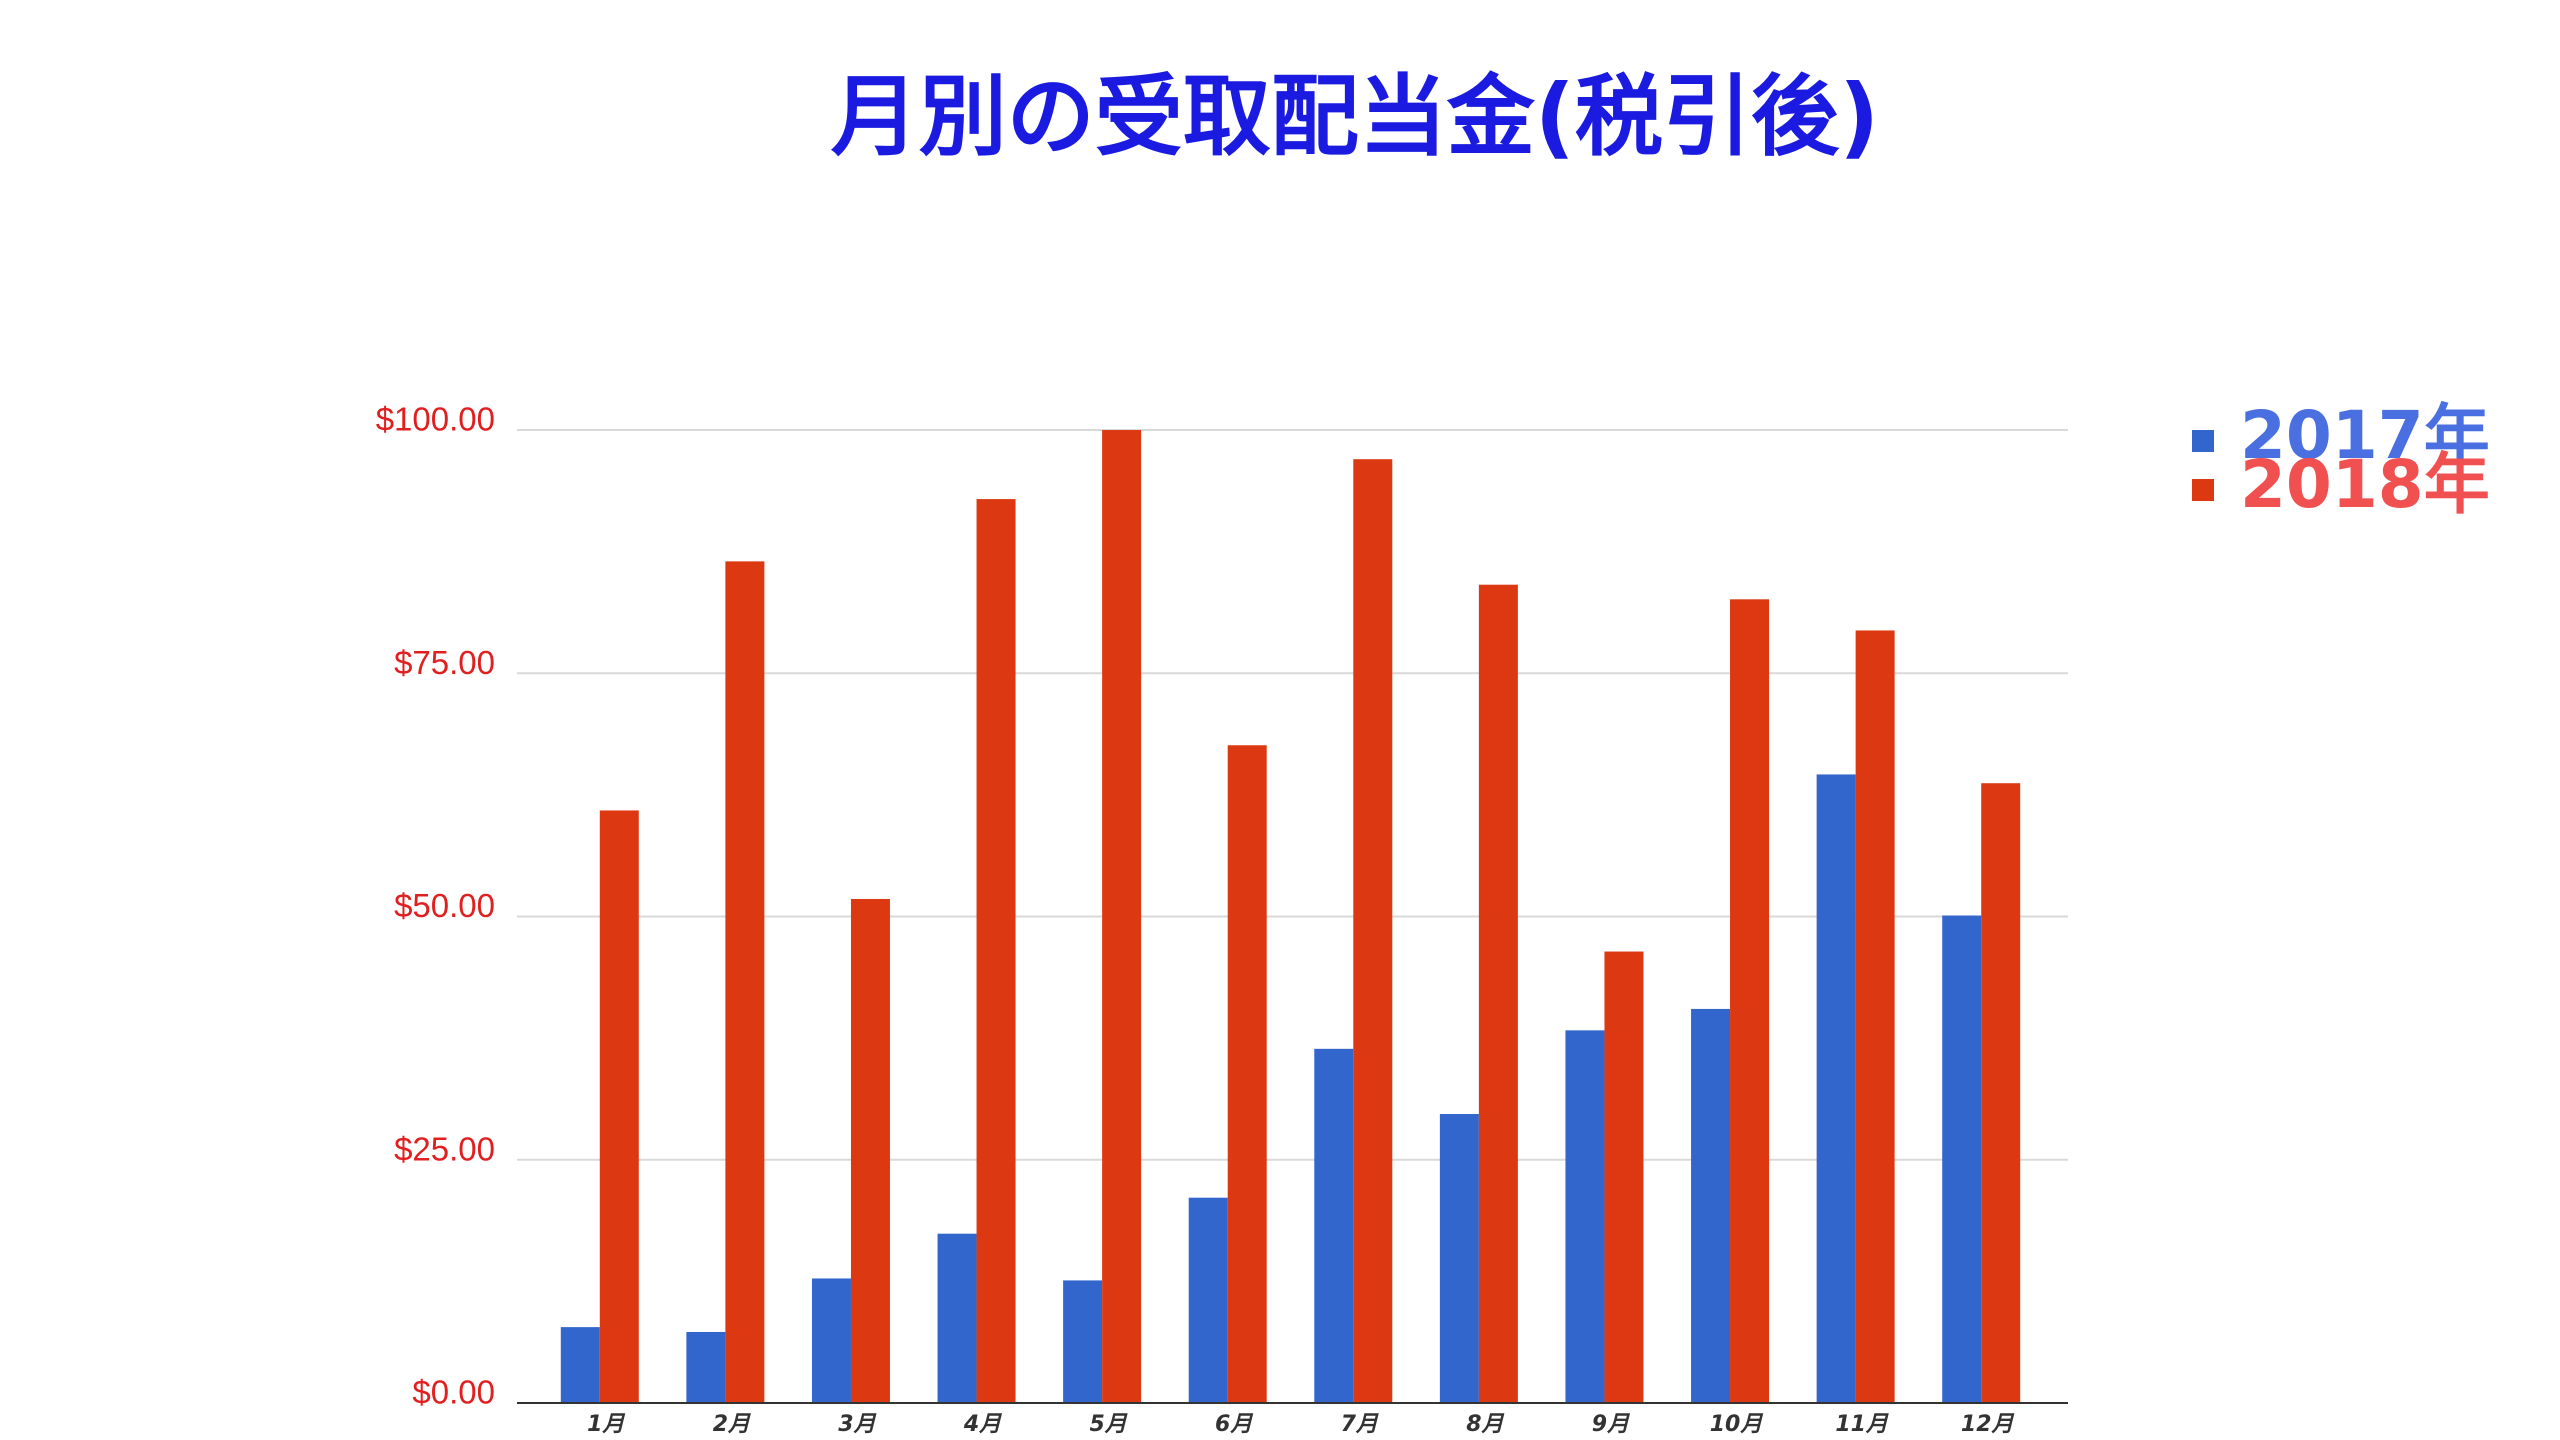 This screenshot has height=1440, width=2560. What do you see at coordinates (1234, 1424) in the screenshot?
I see `x-tick-label: 6月` at bounding box center [1234, 1424].